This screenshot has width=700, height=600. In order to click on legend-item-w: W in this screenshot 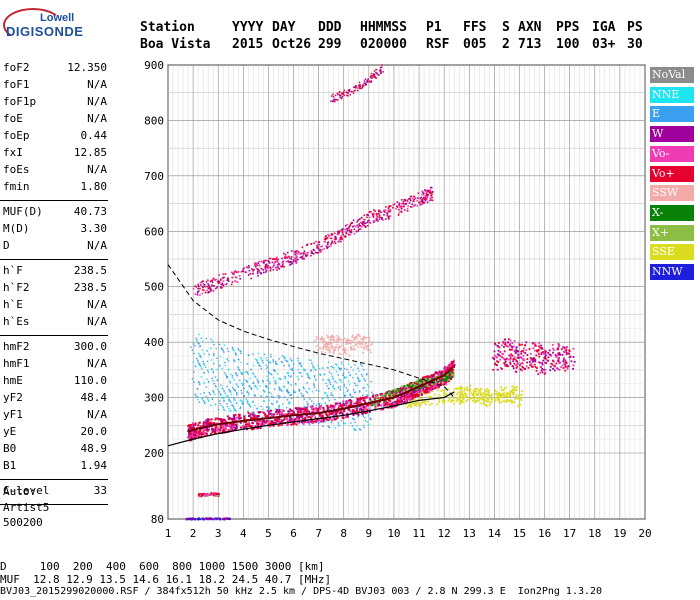, I will do `click(672, 134)`.